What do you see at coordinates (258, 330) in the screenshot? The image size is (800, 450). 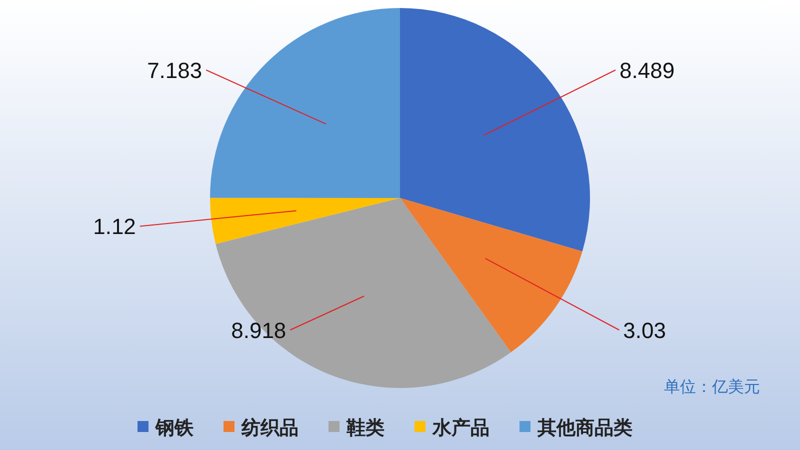 I see `data-label: 8.918` at bounding box center [258, 330].